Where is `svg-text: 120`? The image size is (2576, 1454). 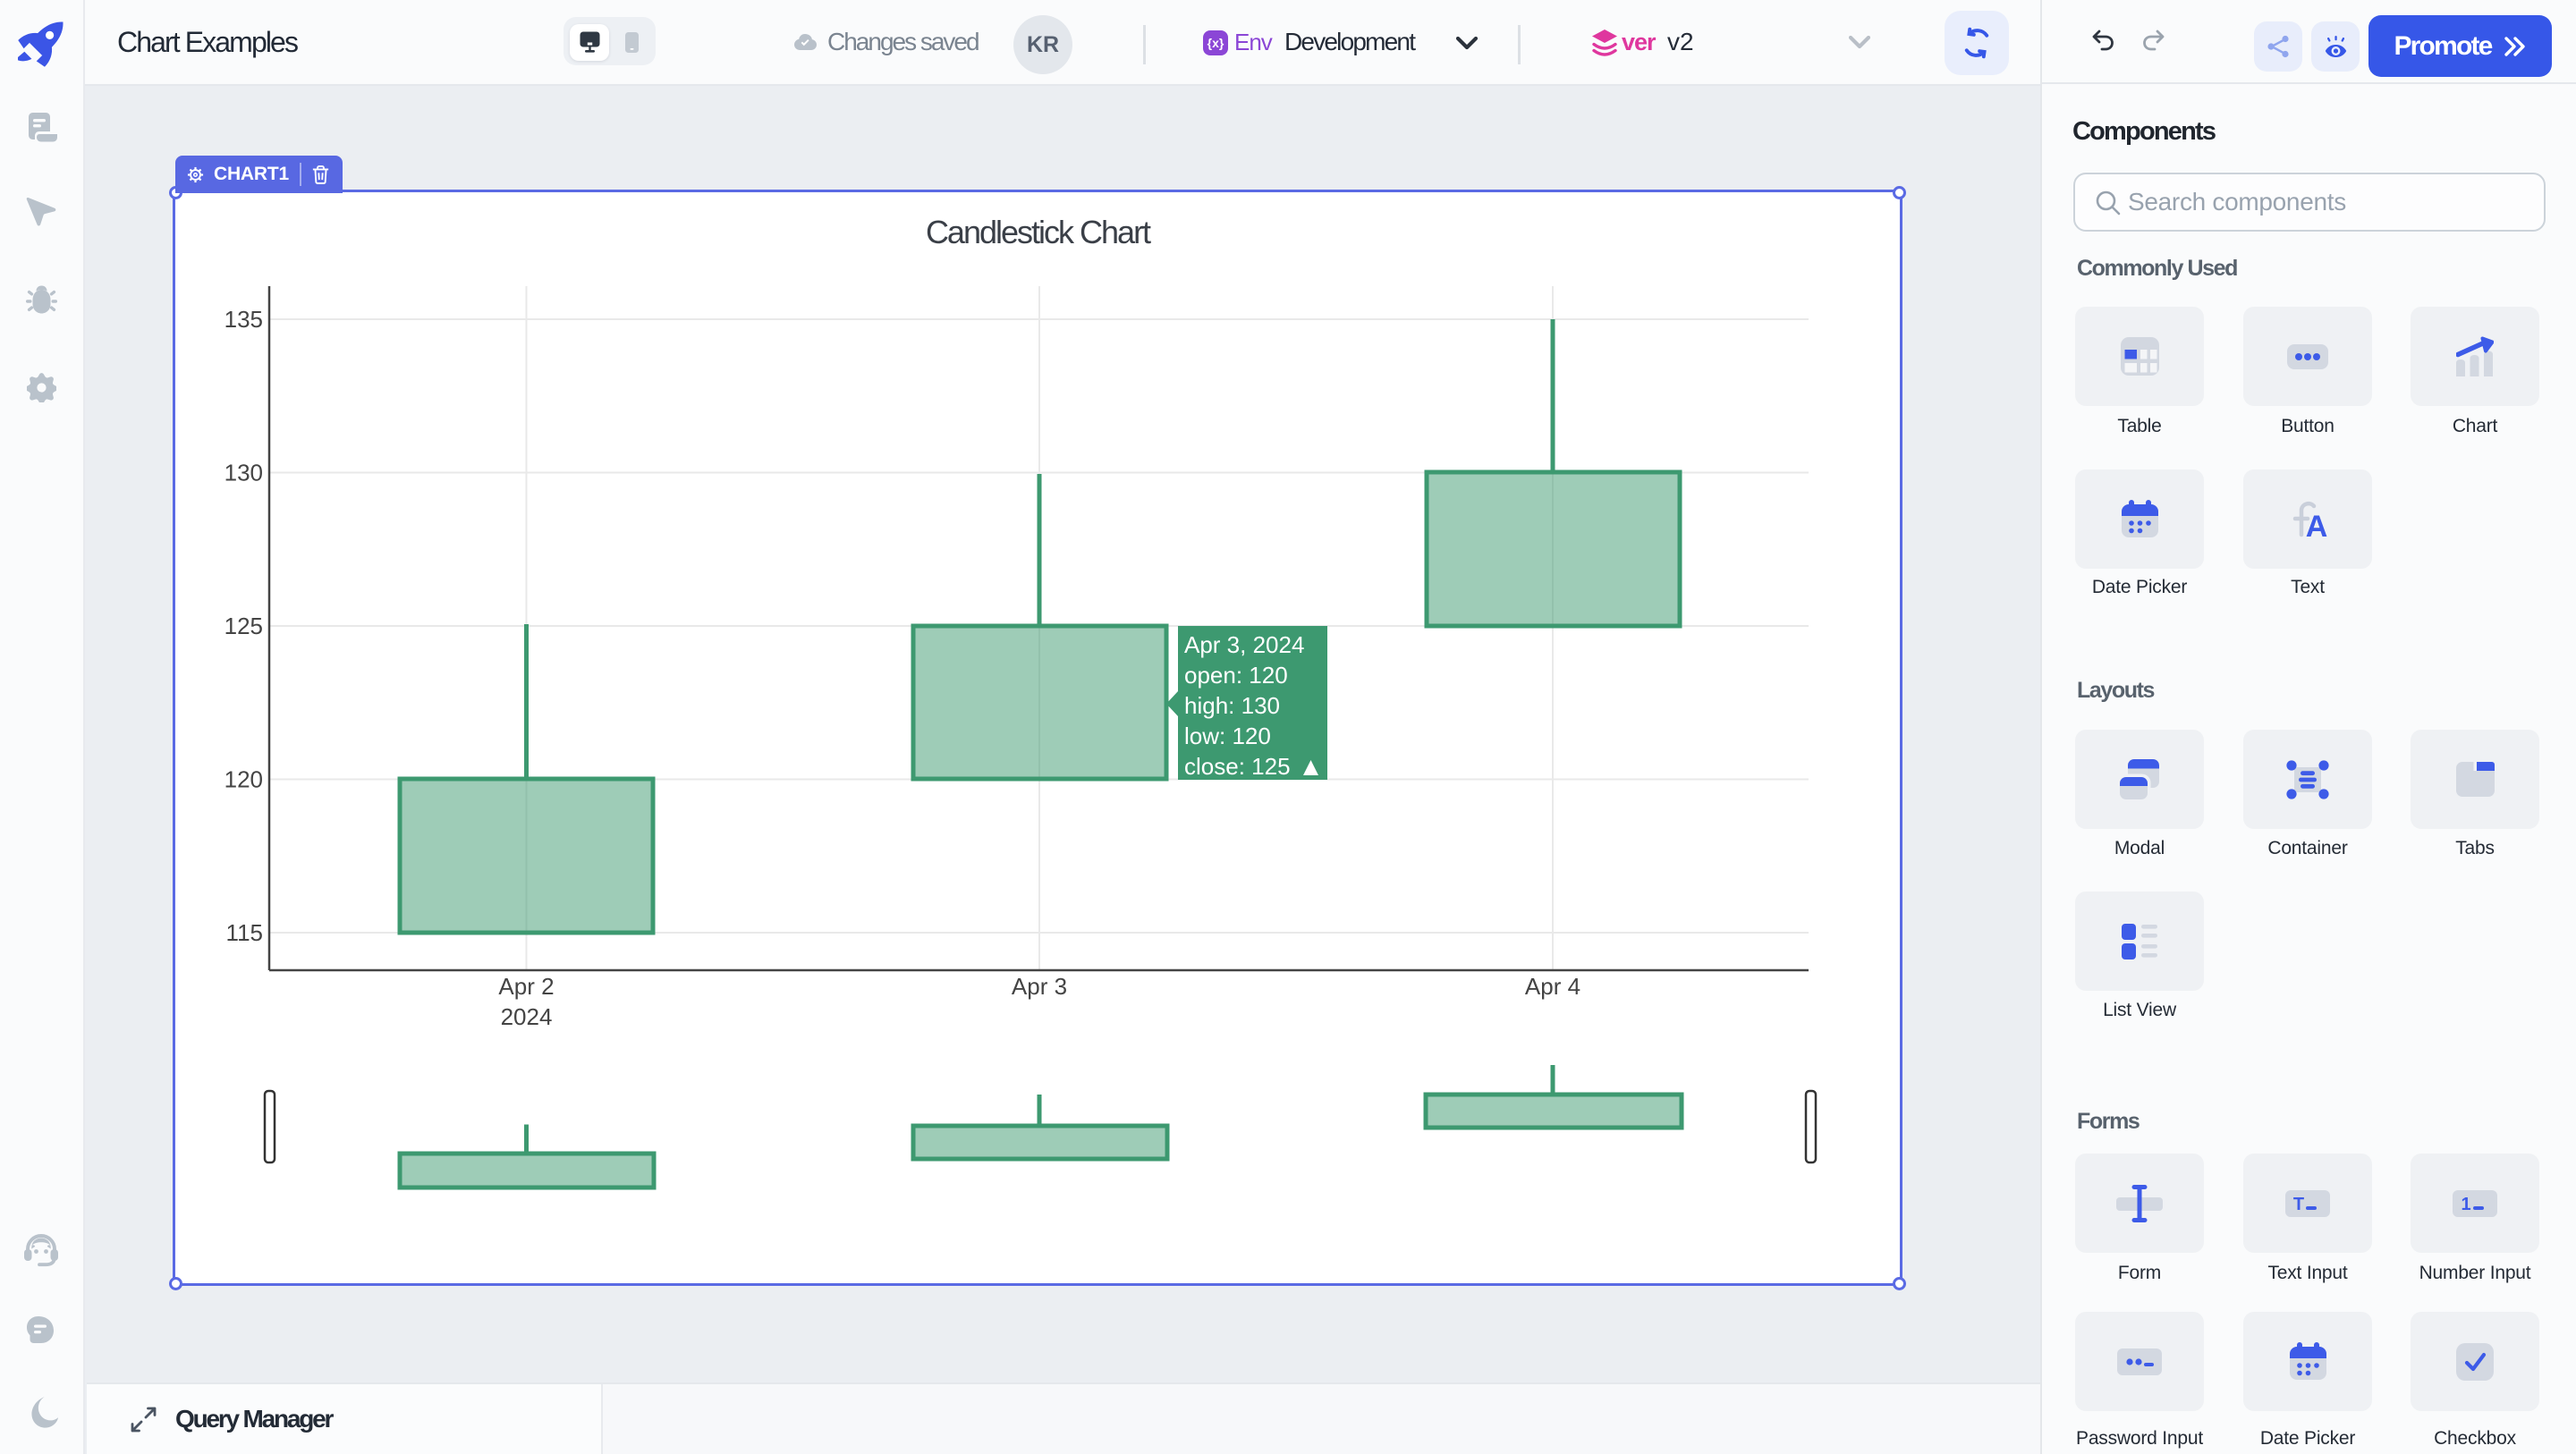 svg-text: 120 is located at coordinates (244, 780).